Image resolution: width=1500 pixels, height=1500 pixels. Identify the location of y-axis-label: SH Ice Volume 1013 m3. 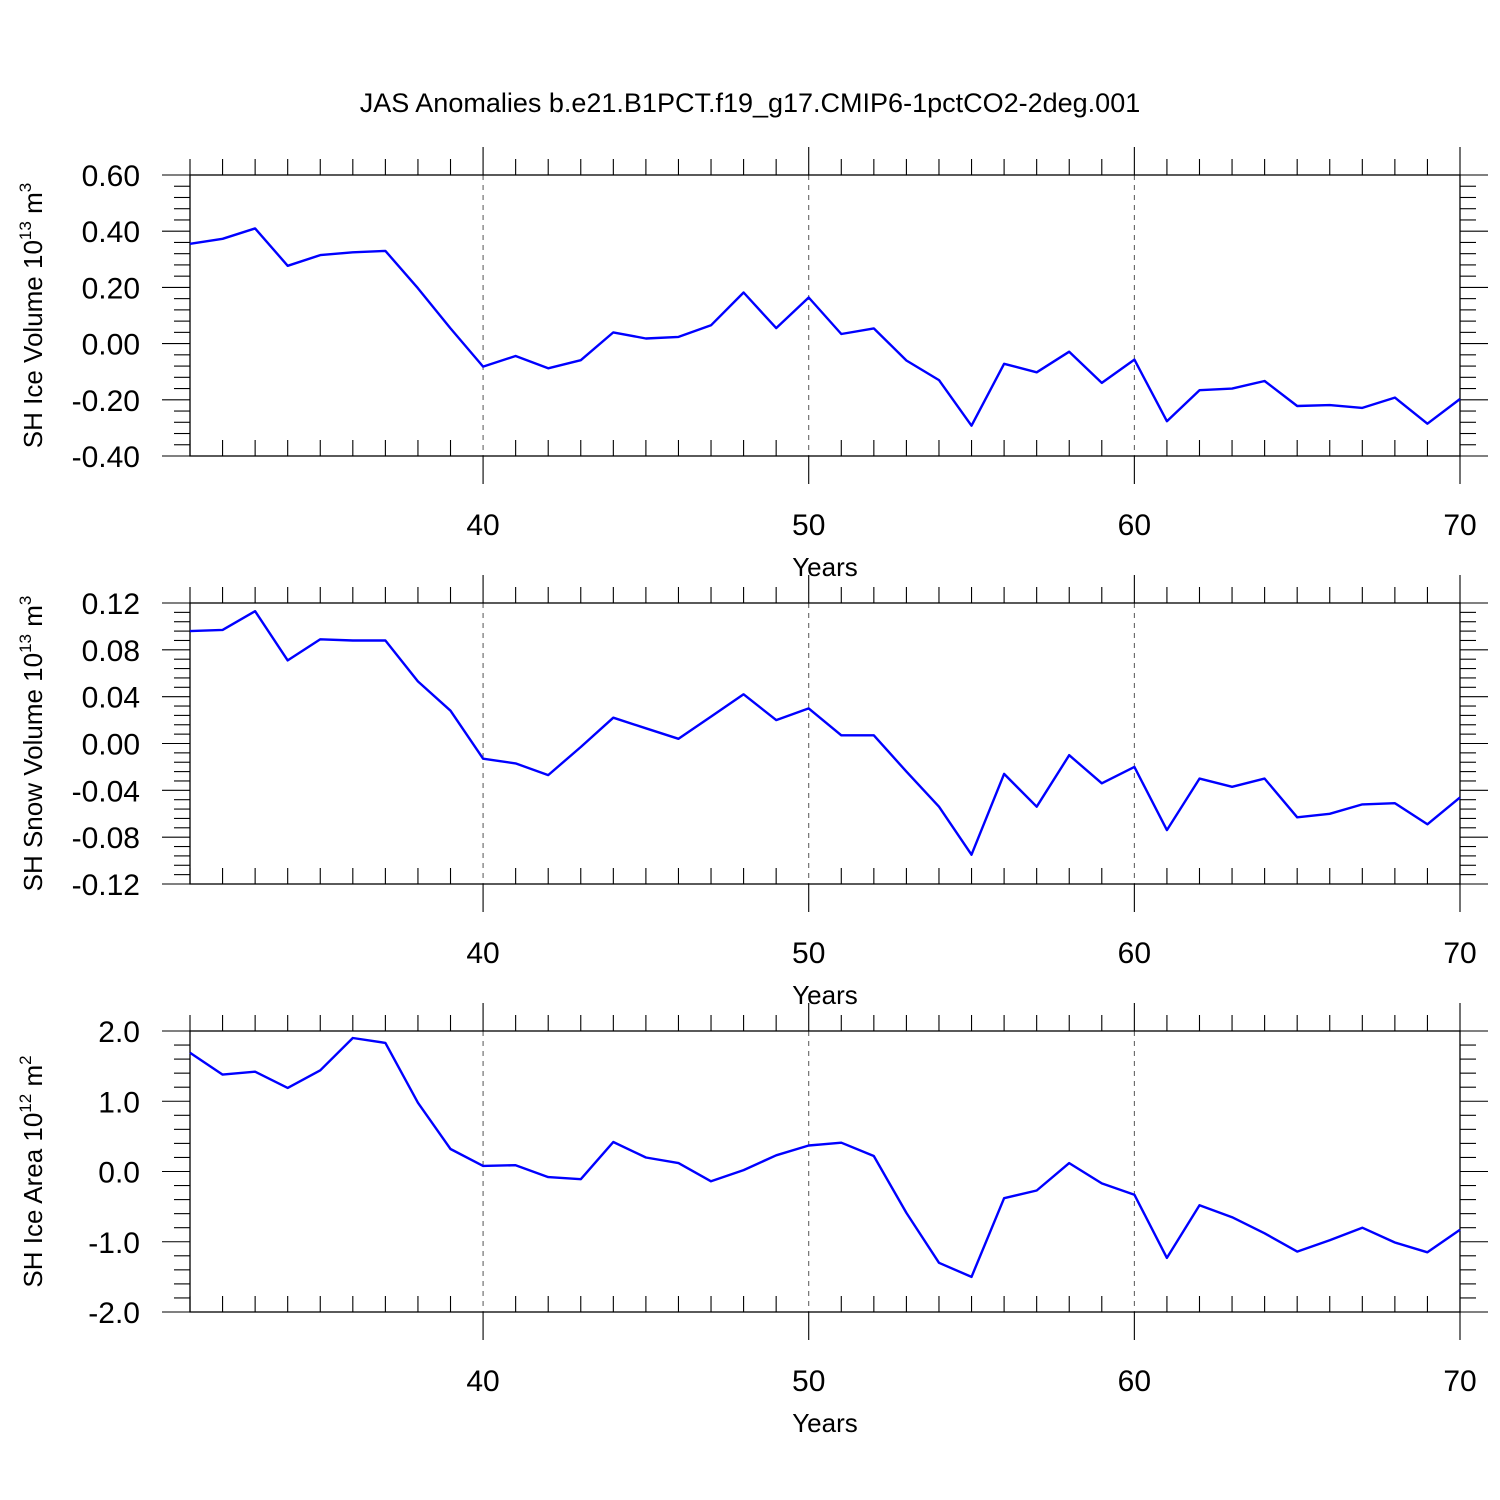
(32, 315).